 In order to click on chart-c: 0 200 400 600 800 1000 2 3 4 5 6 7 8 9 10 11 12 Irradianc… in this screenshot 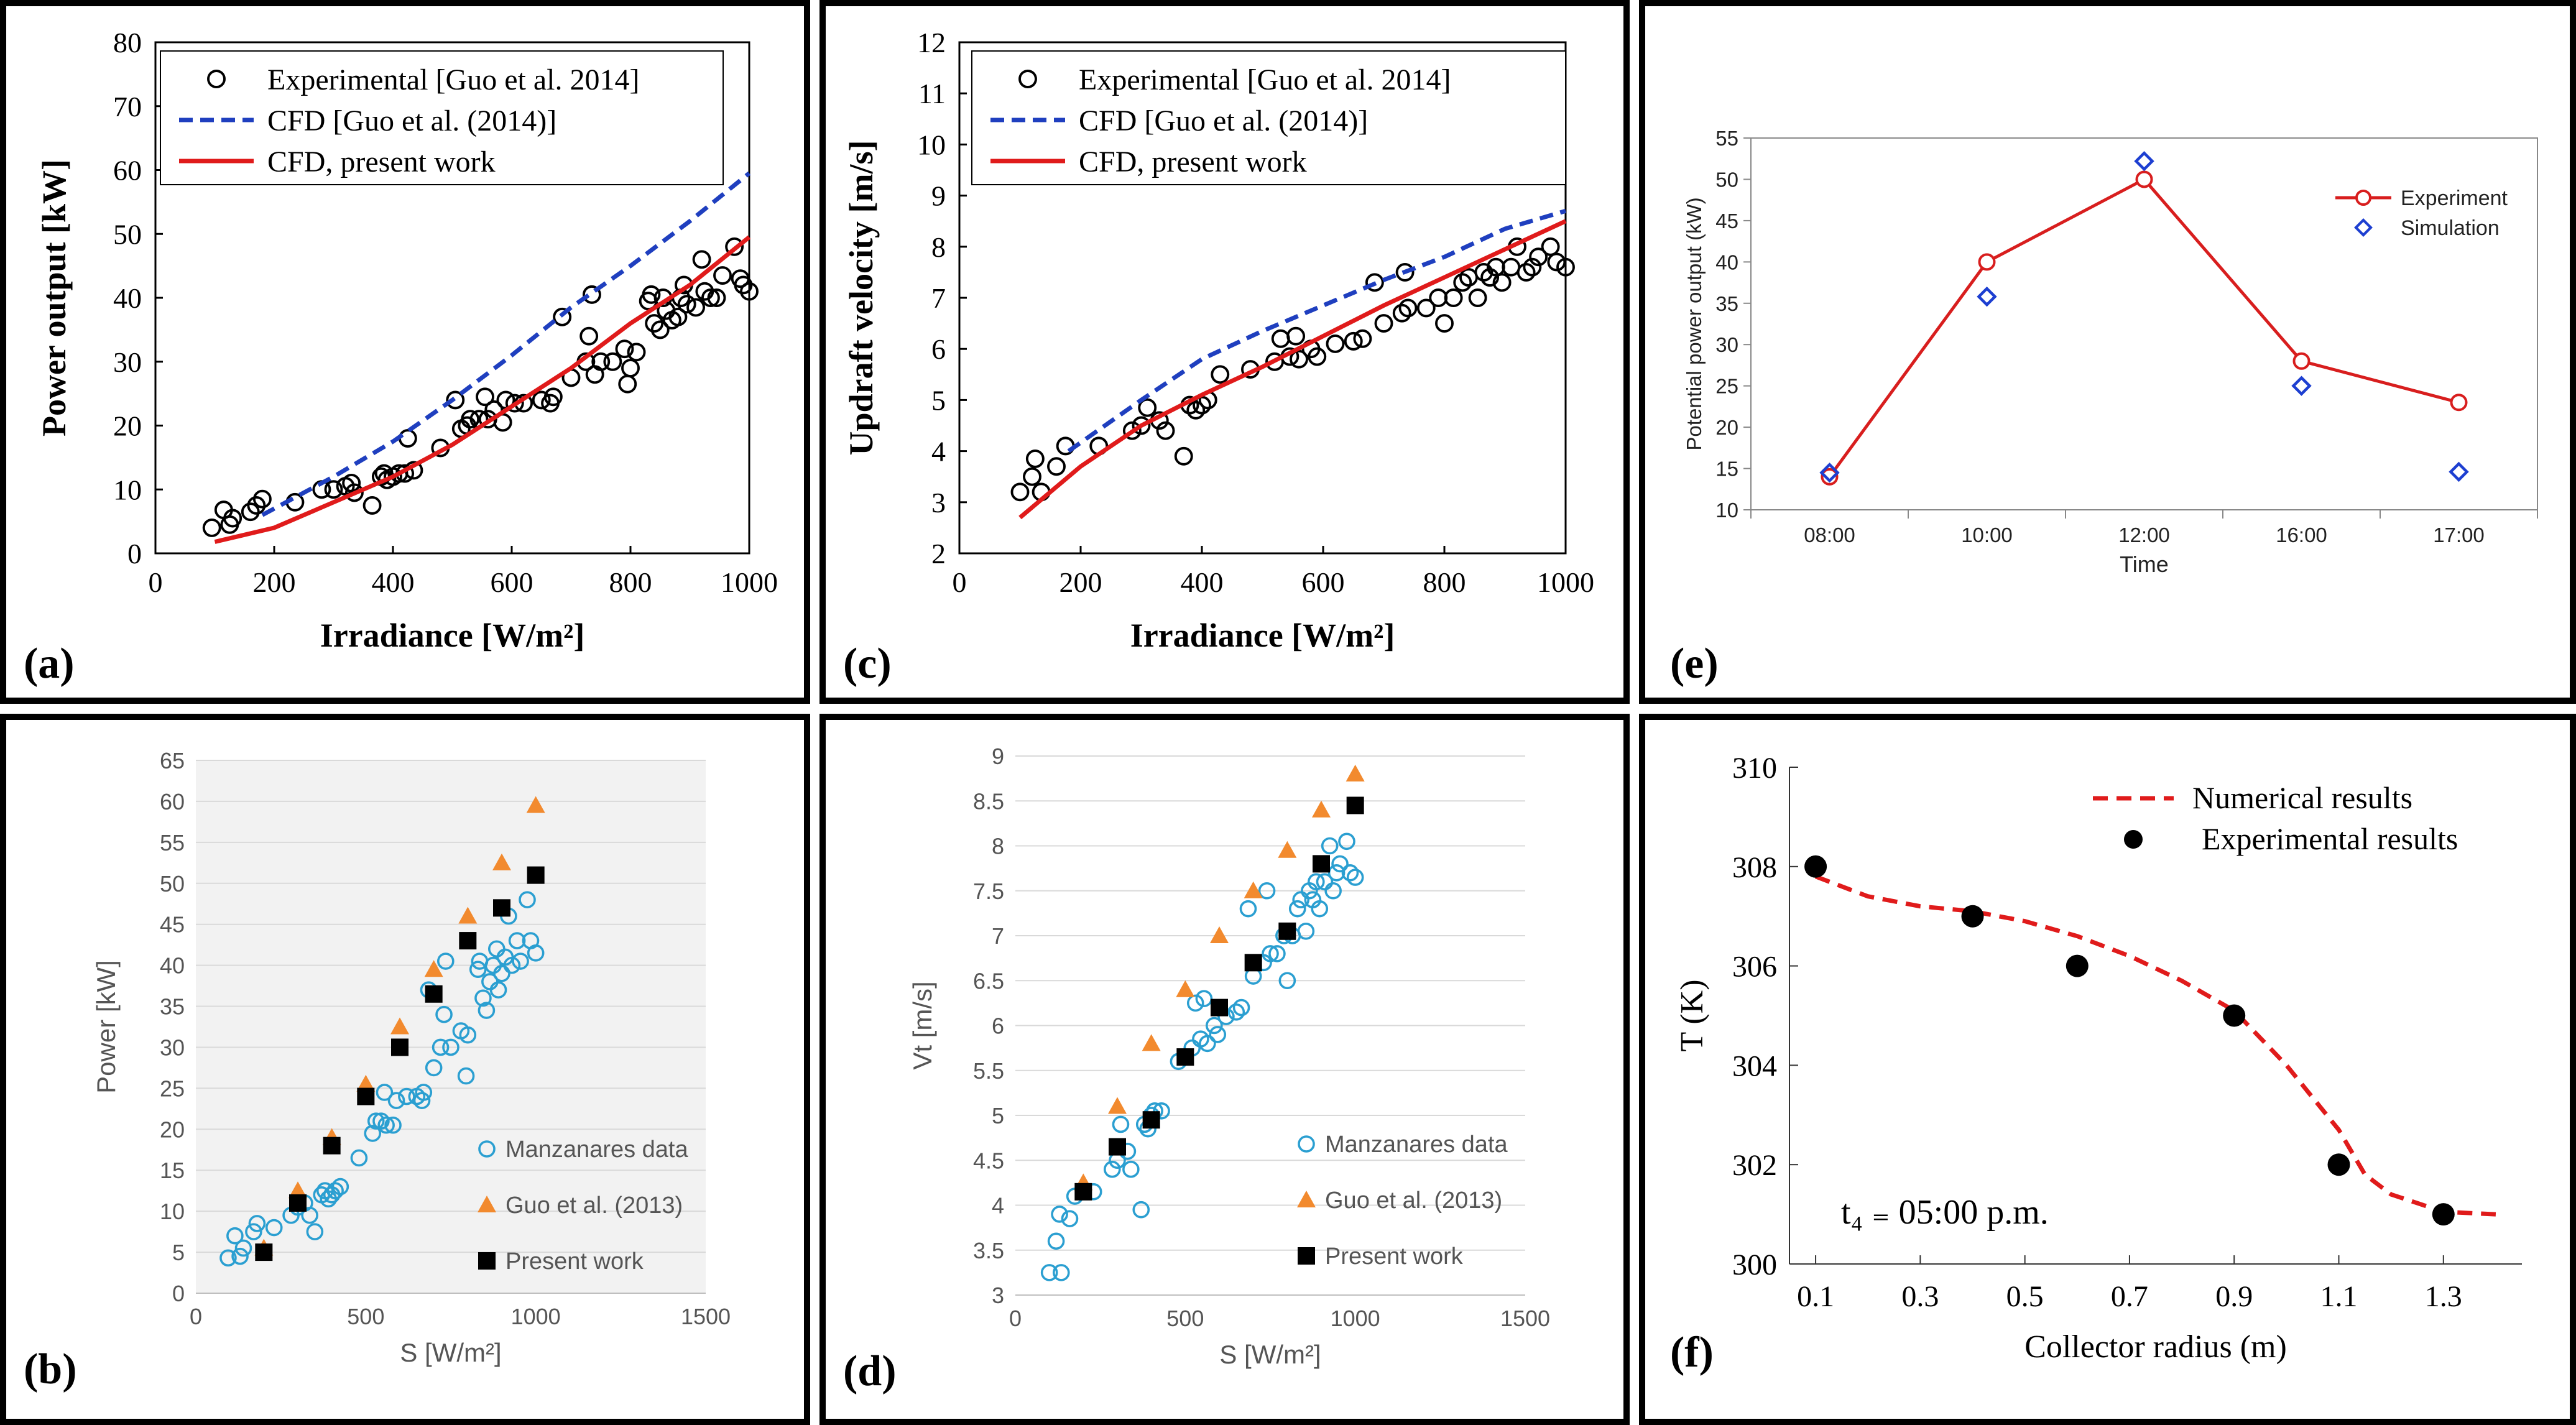, I will do `click(1218, 357)`.